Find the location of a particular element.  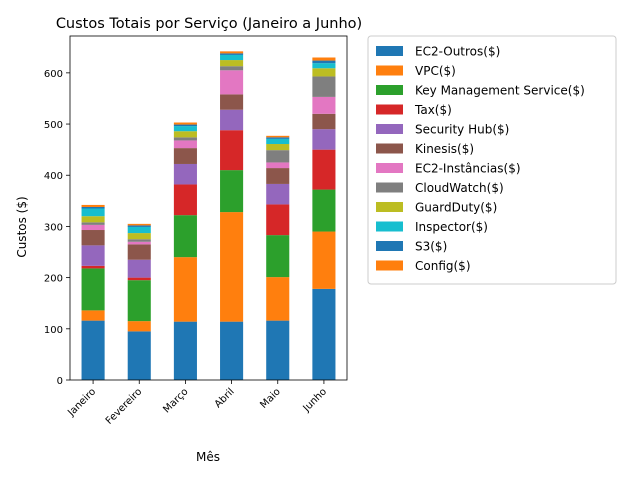

x-tick-label: Junho is located at coordinates (315, 400).